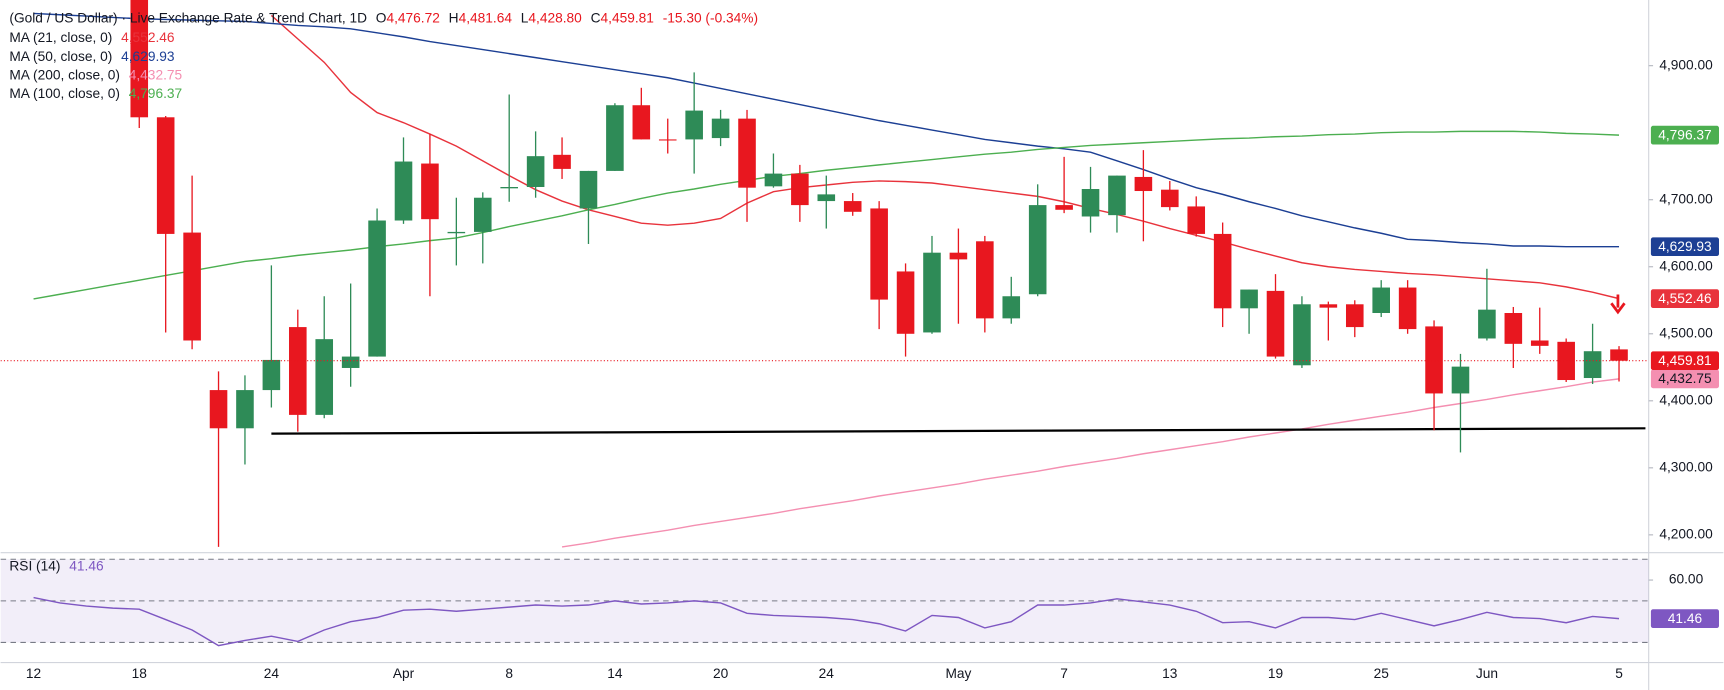  What do you see at coordinates (454, 17) in the screenshot?
I see `legend-ohlc-prefix: H` at bounding box center [454, 17].